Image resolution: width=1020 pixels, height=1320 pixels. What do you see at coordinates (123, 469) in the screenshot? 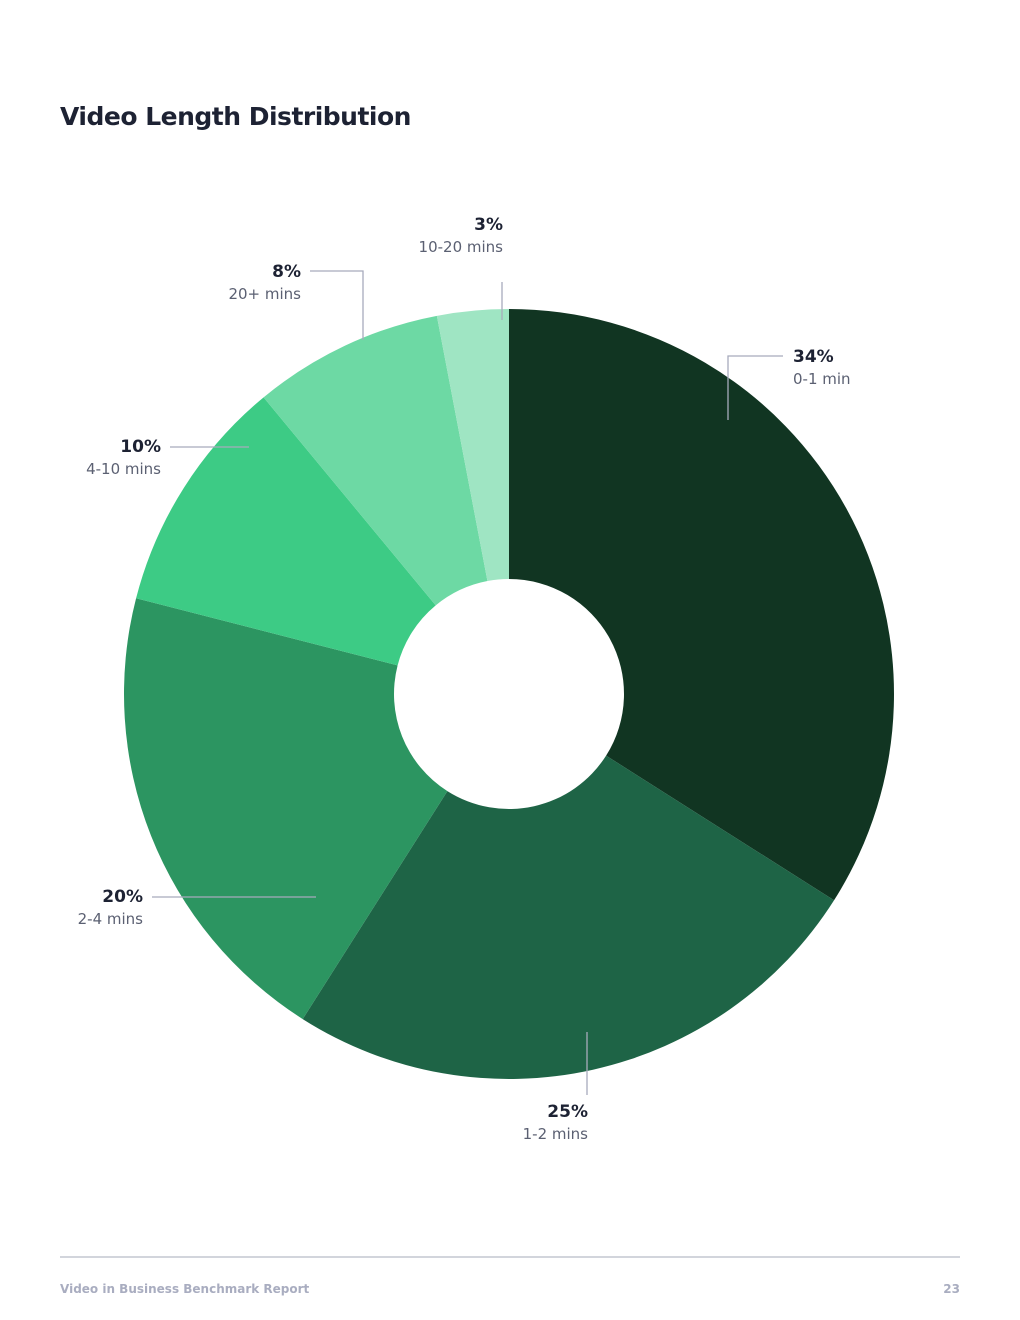
I see `category-label: 4-10 mins` at bounding box center [123, 469].